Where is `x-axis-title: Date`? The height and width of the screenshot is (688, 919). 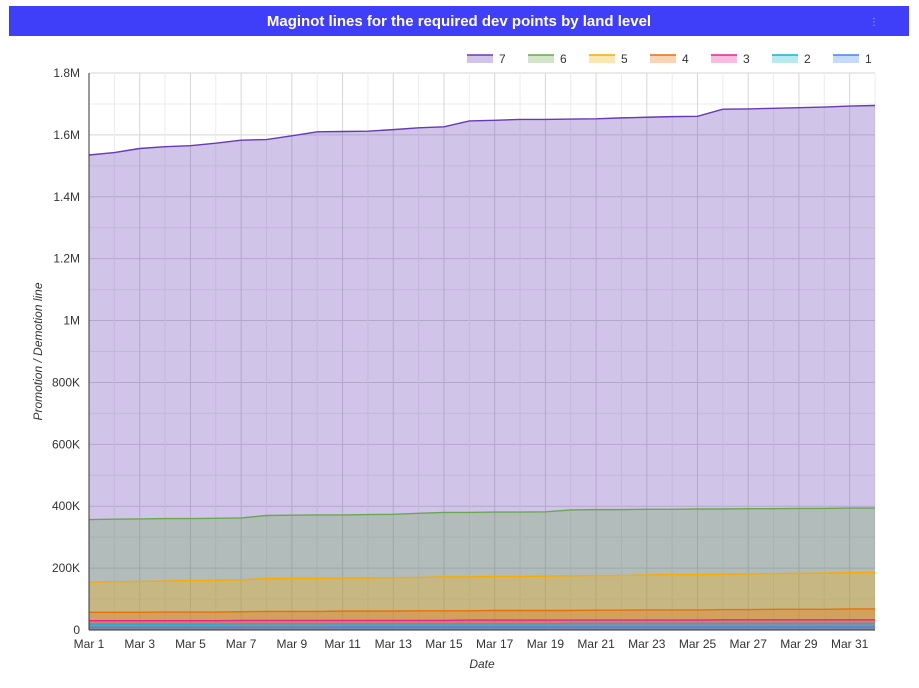
x-axis-title: Date is located at coordinates (482, 664).